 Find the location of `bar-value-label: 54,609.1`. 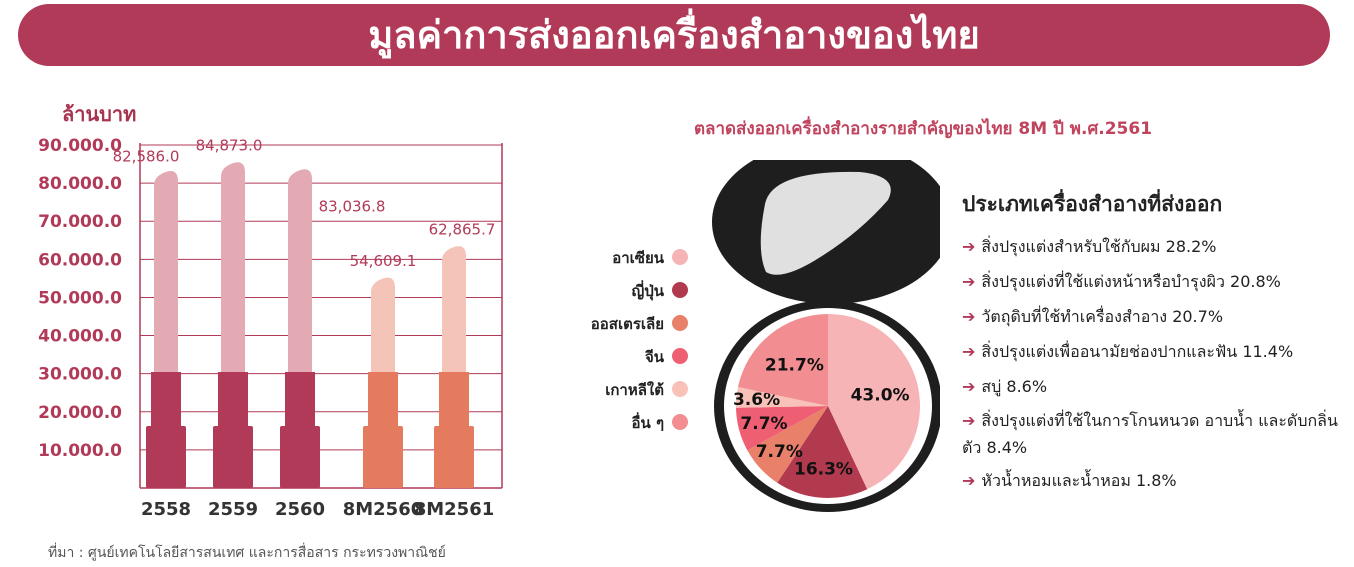

bar-value-label: 54,609.1 is located at coordinates (383, 261).